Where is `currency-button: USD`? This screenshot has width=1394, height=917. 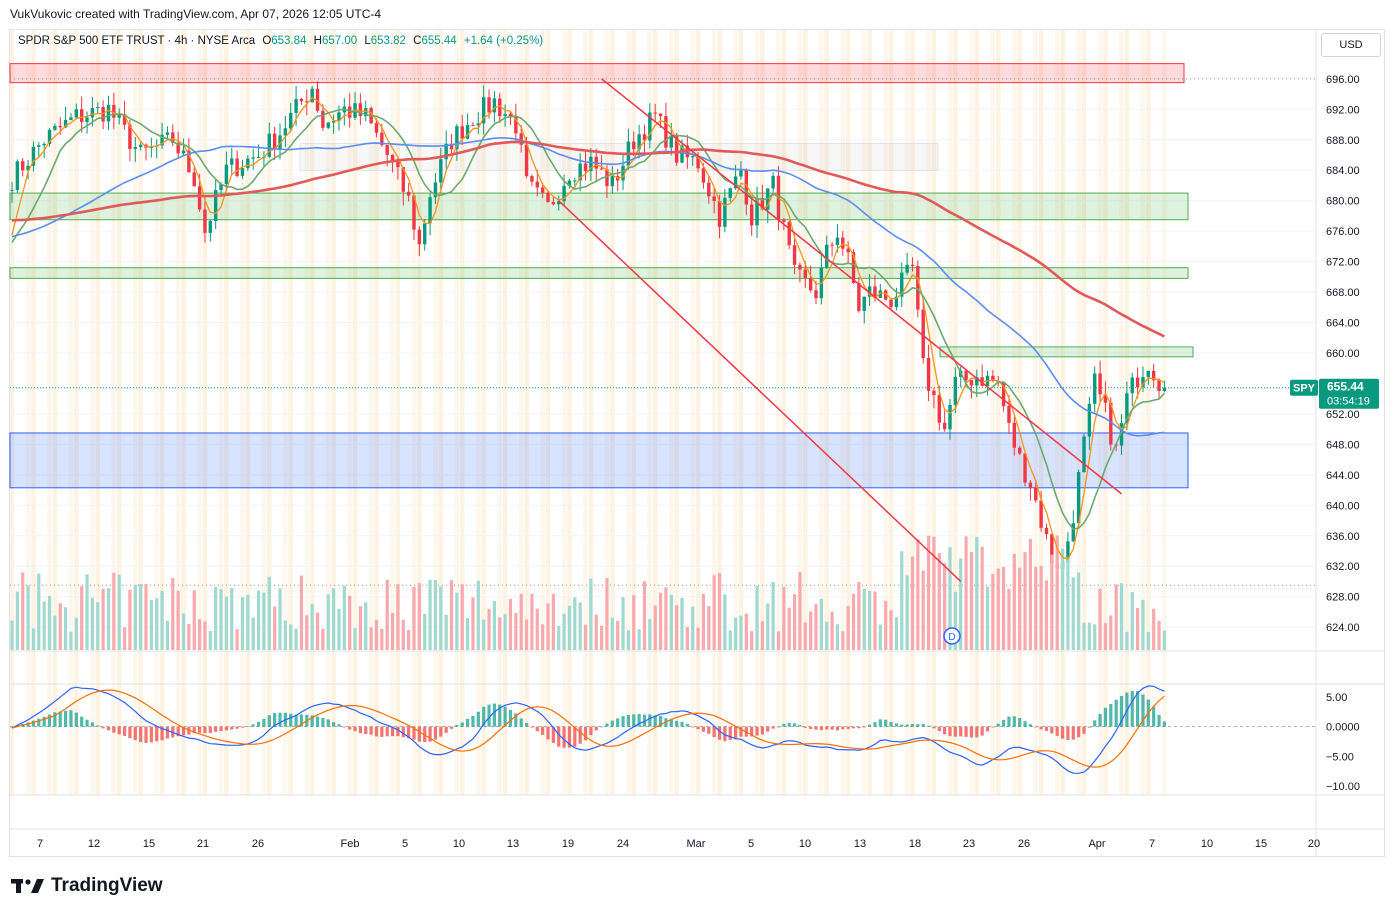
currency-button: USD is located at coordinates (1351, 45).